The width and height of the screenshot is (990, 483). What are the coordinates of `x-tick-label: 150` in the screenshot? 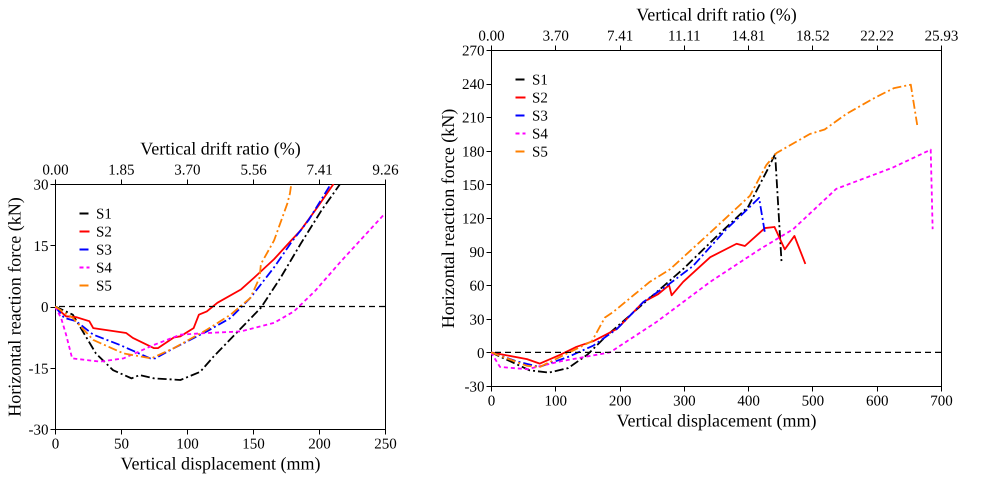 It's located at (253, 444).